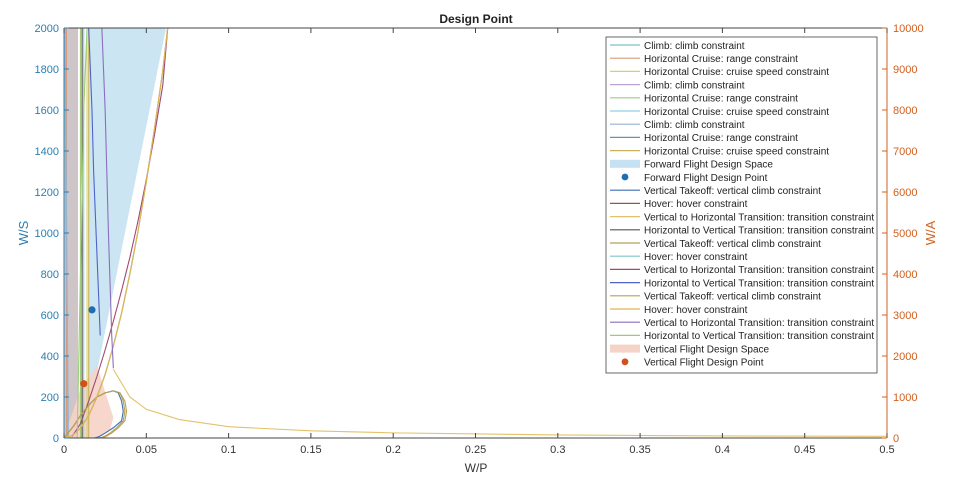 The height and width of the screenshot is (484, 971). What do you see at coordinates (47, 111) in the screenshot?
I see `y-tick-label-left: 1600` at bounding box center [47, 111].